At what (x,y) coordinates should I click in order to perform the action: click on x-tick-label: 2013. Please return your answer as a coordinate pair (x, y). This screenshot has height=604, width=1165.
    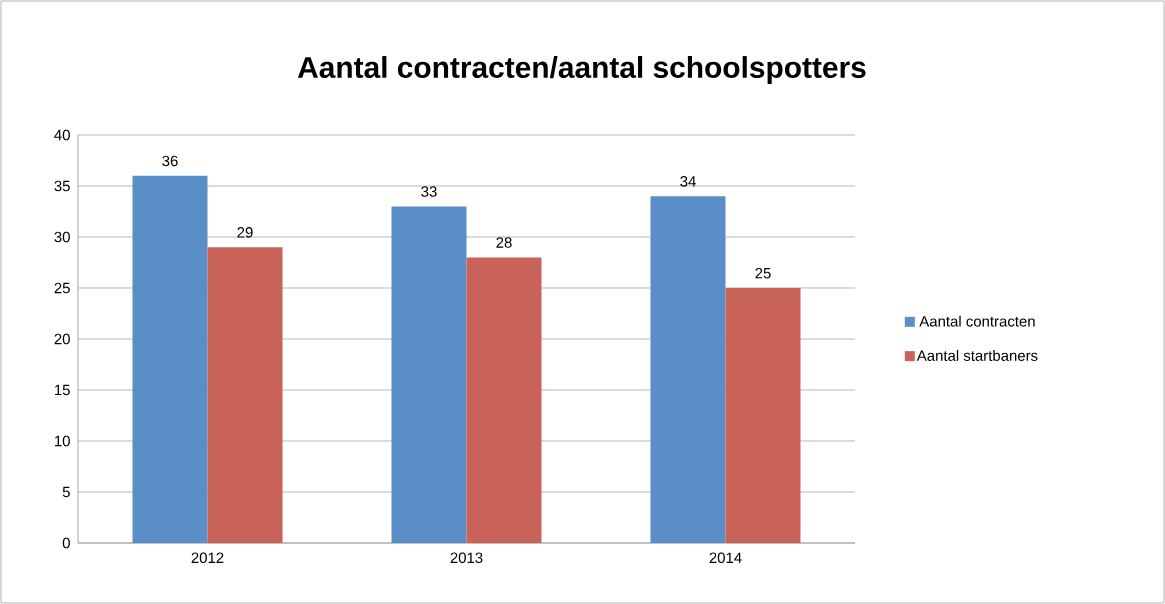
    Looking at the image, I should click on (466, 558).